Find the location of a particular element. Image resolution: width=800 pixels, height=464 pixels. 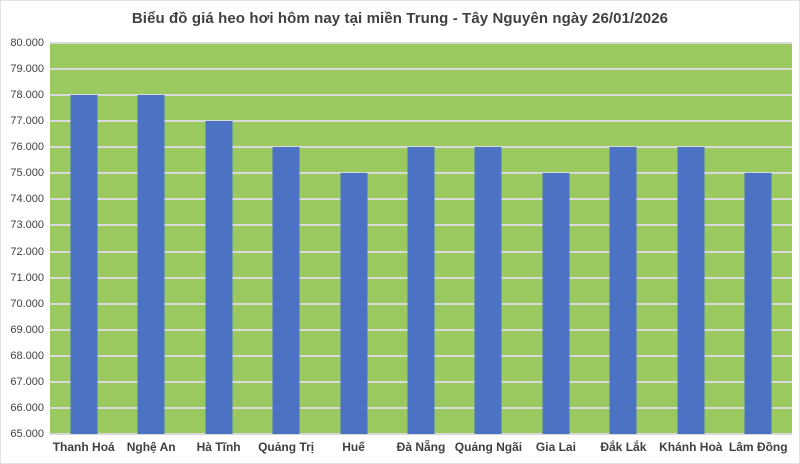

x-axis-tick-label: Gia Lai is located at coordinates (555, 447).